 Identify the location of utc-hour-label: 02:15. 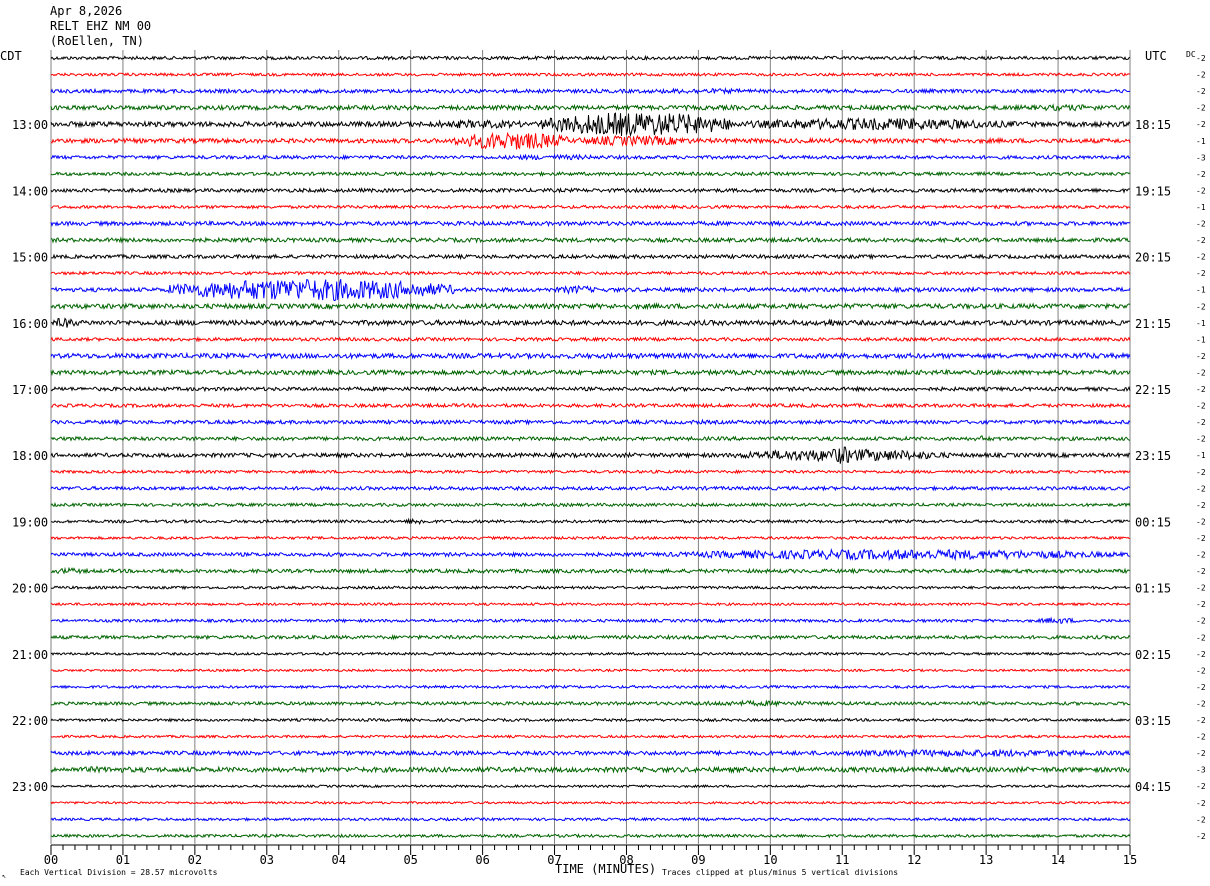
(1153, 655).